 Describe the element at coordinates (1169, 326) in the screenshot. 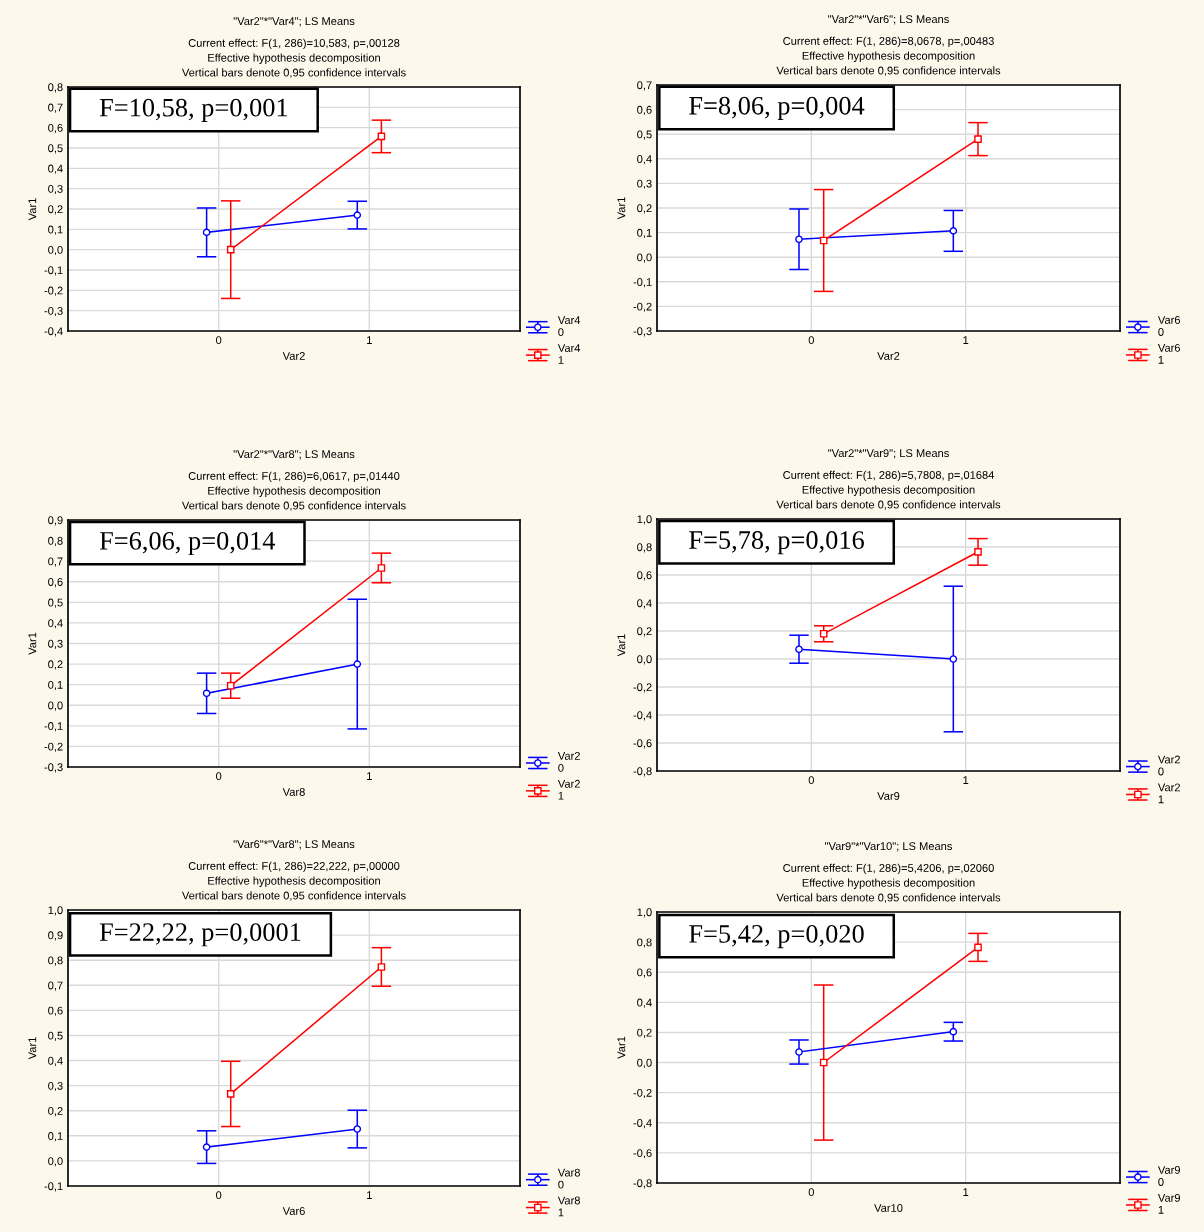

I see `legend-label: Var6 0` at that location.